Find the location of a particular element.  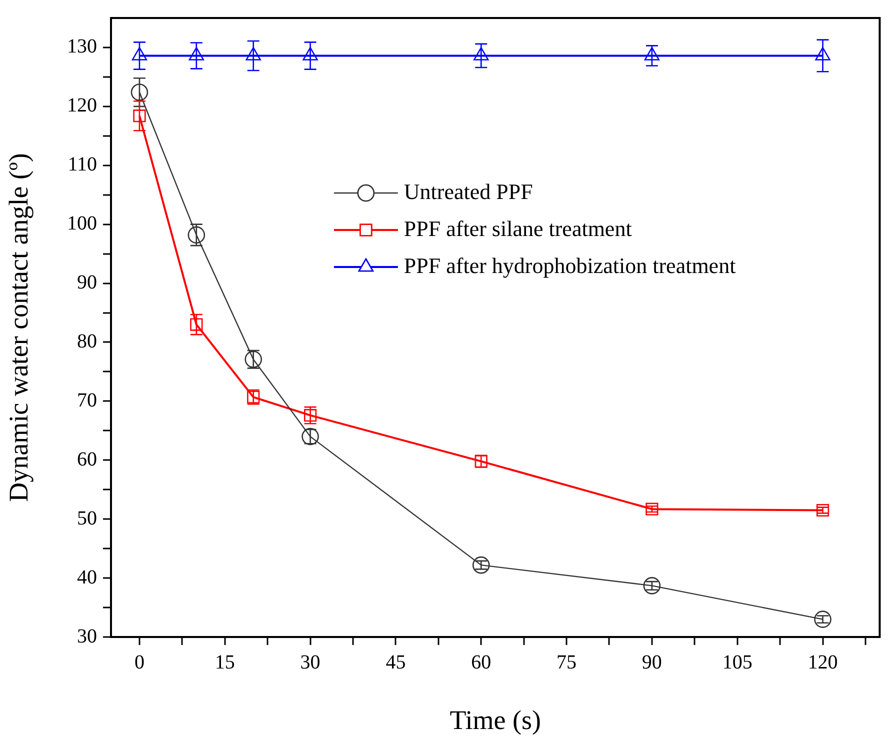

y-tick-label: 80 is located at coordinates (87, 341).